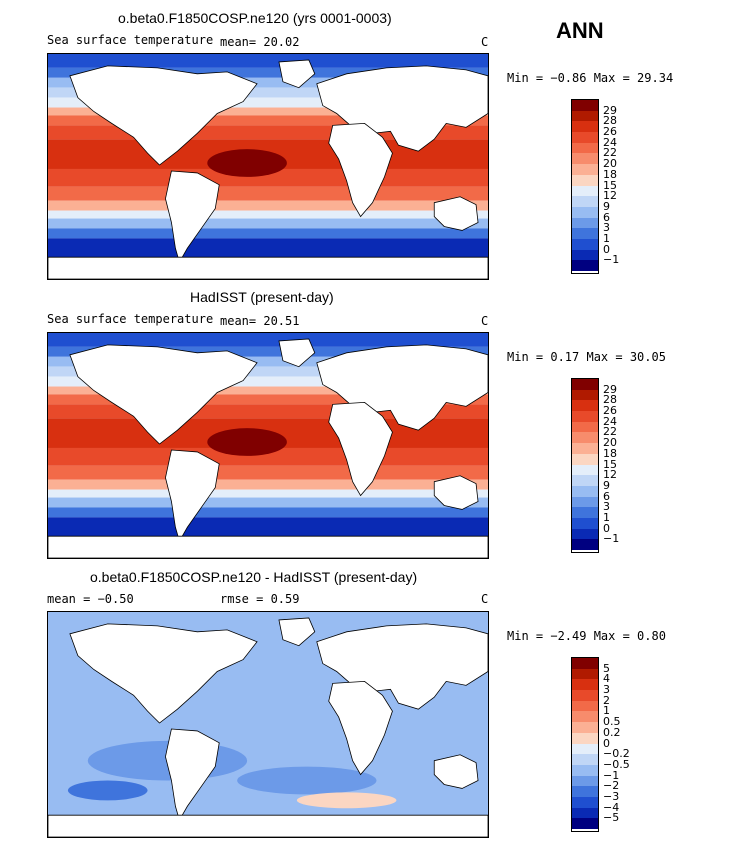  I want to click on colorbar-tick-label: 22, so click(610, 153).